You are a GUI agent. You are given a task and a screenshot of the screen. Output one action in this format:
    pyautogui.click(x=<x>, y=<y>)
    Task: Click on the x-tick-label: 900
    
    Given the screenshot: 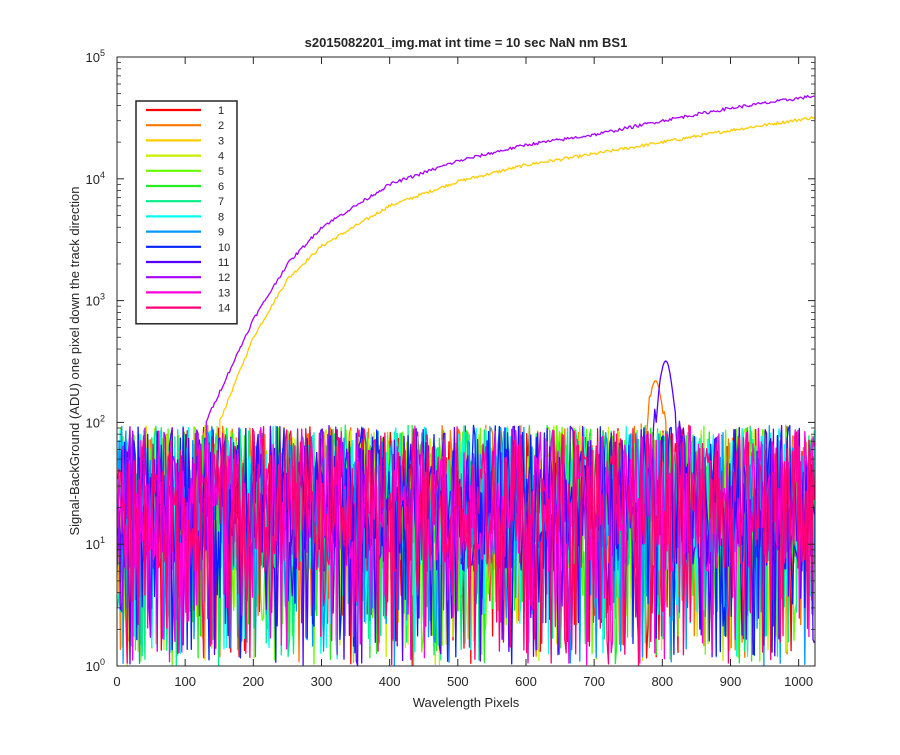 What is the action you would take?
    pyautogui.click(x=731, y=681)
    